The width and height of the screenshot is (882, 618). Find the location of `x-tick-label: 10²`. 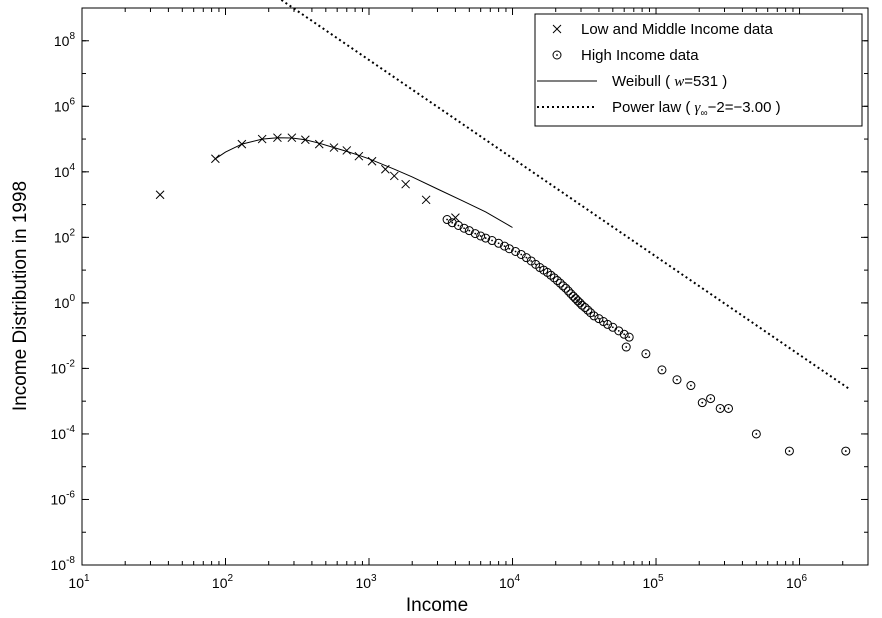

x-tick-label: 10² is located at coordinates (223, 582).